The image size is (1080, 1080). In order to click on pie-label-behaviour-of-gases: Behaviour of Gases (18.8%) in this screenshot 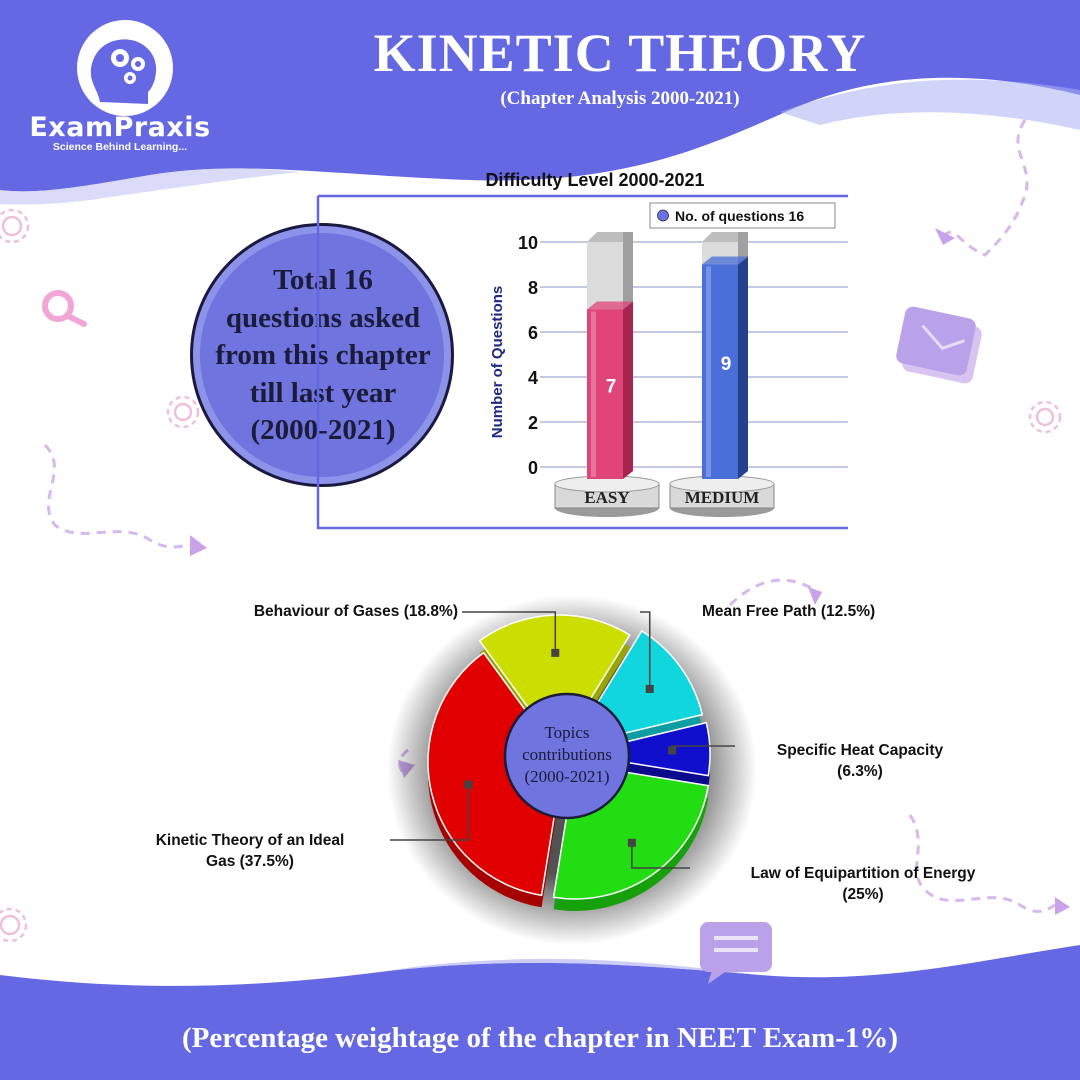, I will do `click(355, 611)`.